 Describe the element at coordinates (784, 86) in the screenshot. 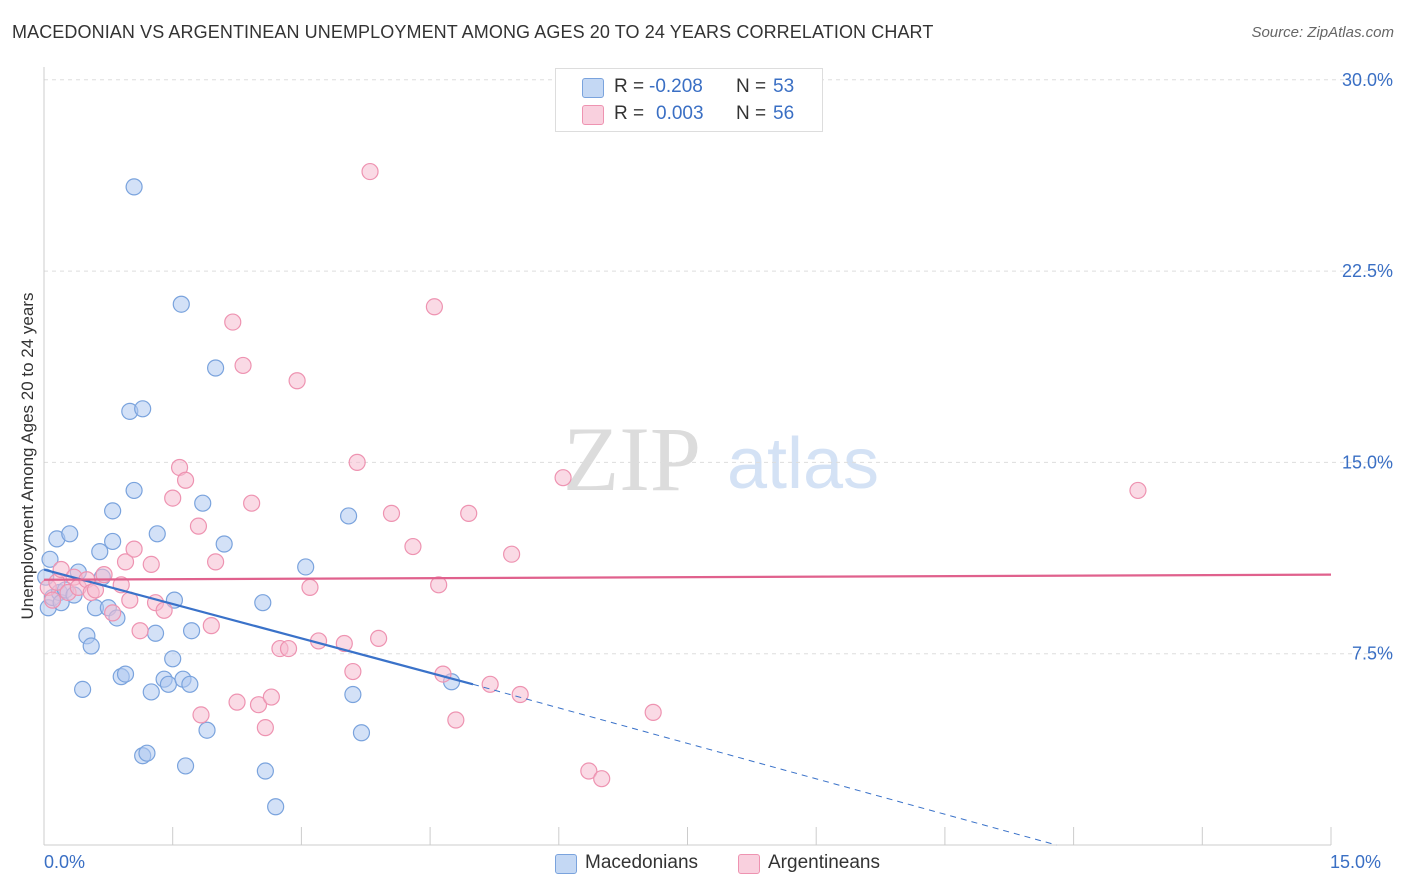

I see `legend-n-value: 53` at that location.